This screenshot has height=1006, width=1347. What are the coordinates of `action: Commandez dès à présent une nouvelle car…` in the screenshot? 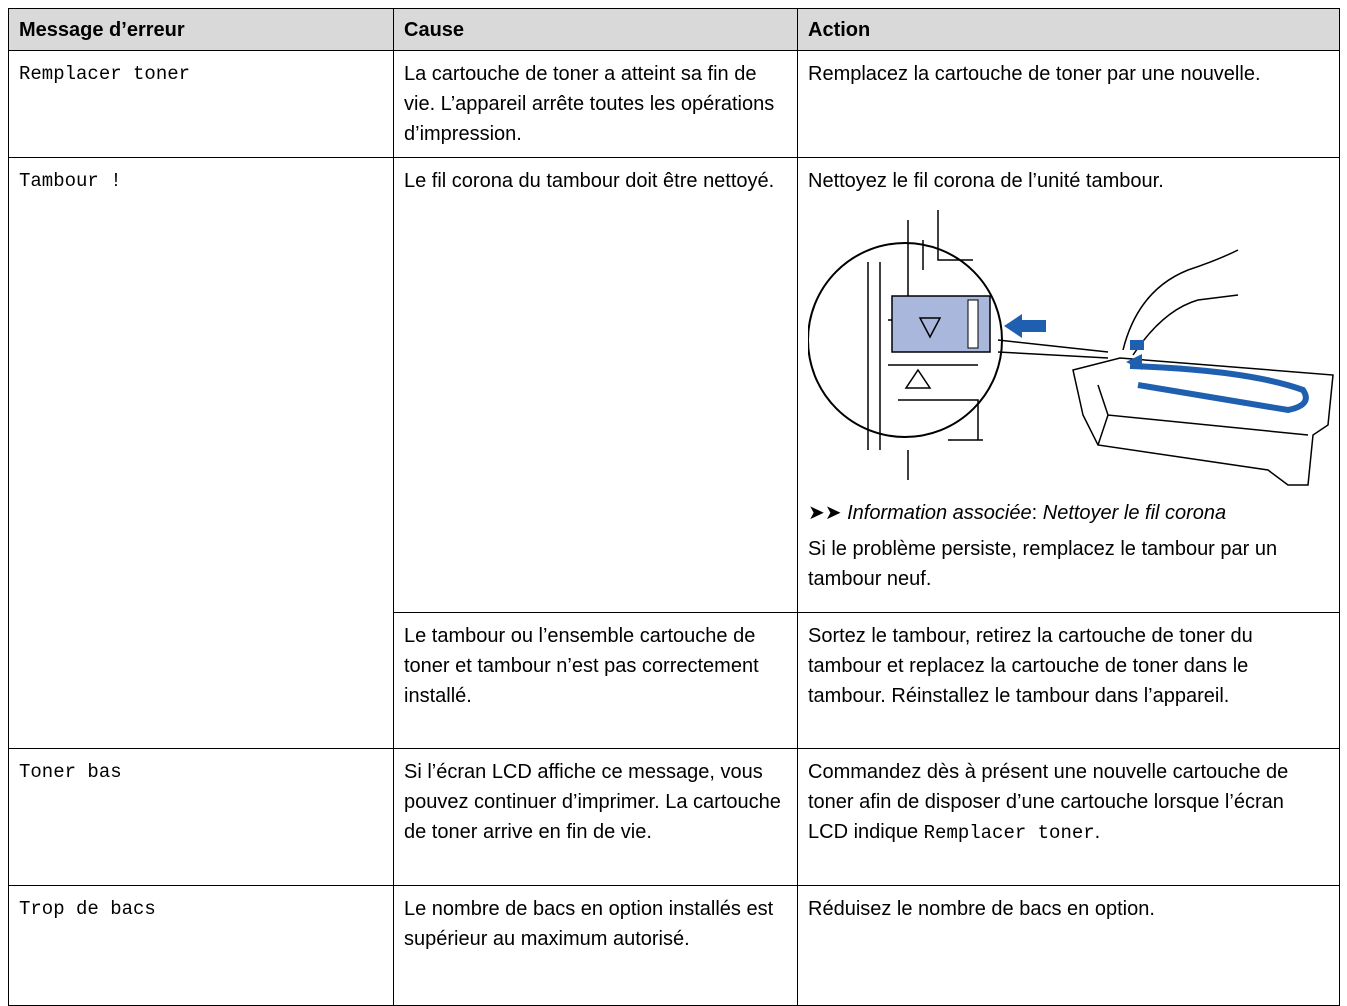 It's located at (1068, 817).